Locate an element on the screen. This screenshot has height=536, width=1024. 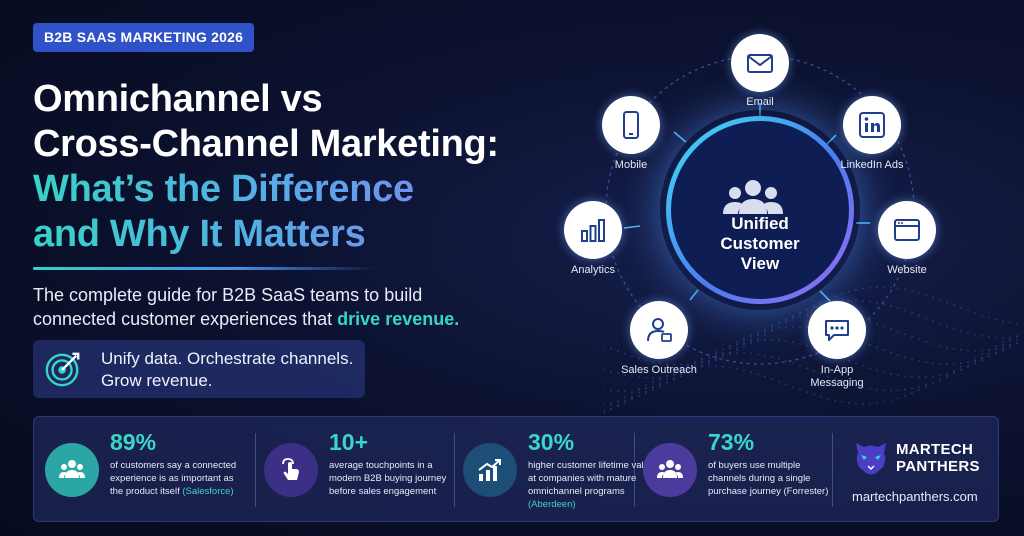
title-line-2: Cross-Channel Marketing: is located at coordinates (266, 144).